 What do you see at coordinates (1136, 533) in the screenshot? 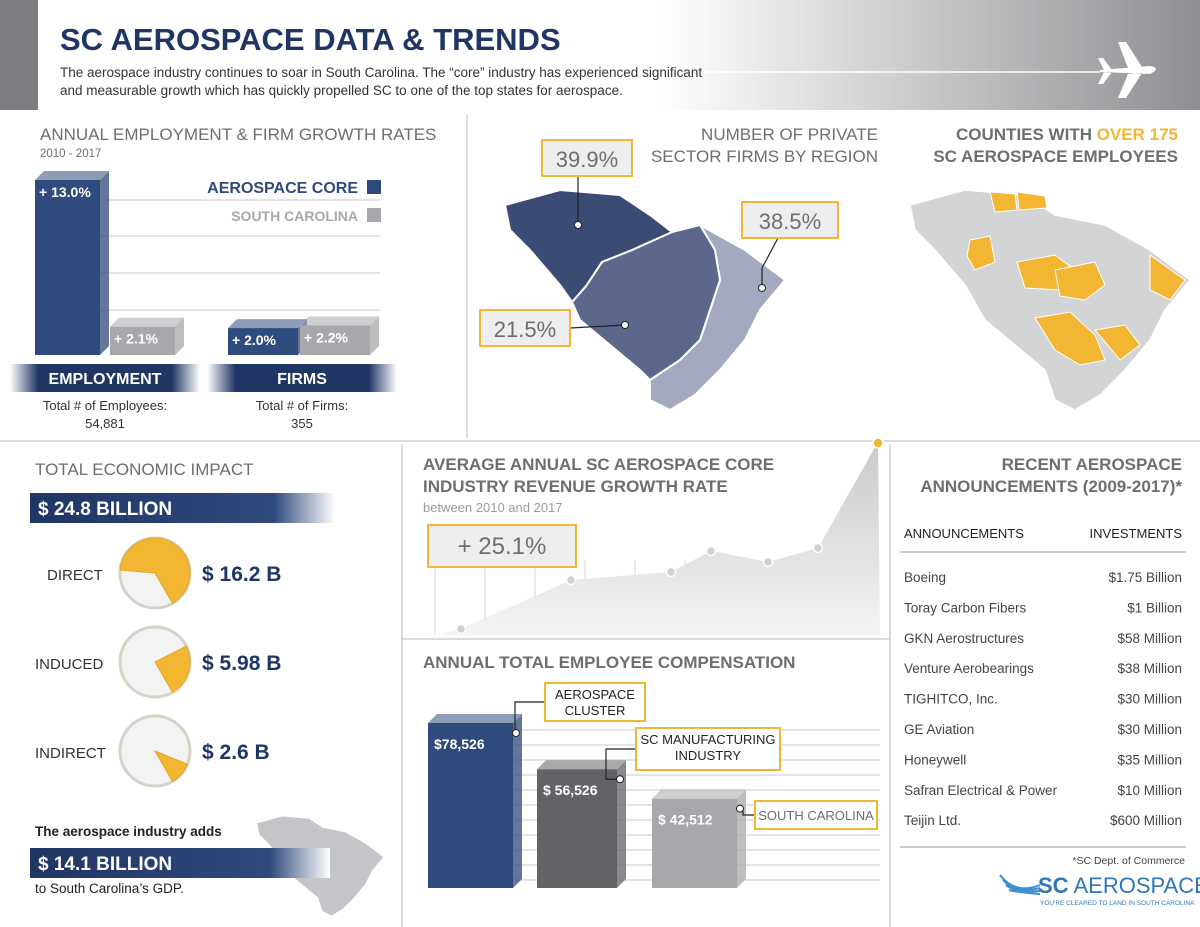
I see `column-header: INVESTMENTS` at bounding box center [1136, 533].